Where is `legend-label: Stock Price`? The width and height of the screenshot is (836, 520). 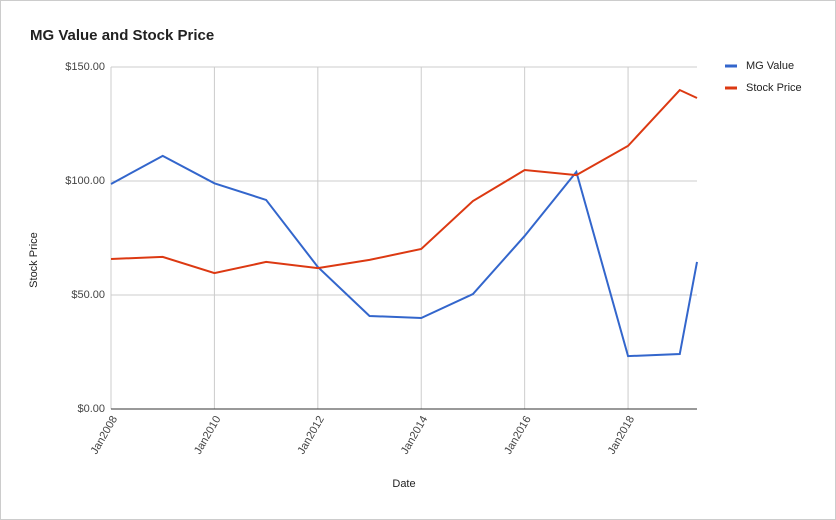 legend-label: Stock Price is located at coordinates (774, 88).